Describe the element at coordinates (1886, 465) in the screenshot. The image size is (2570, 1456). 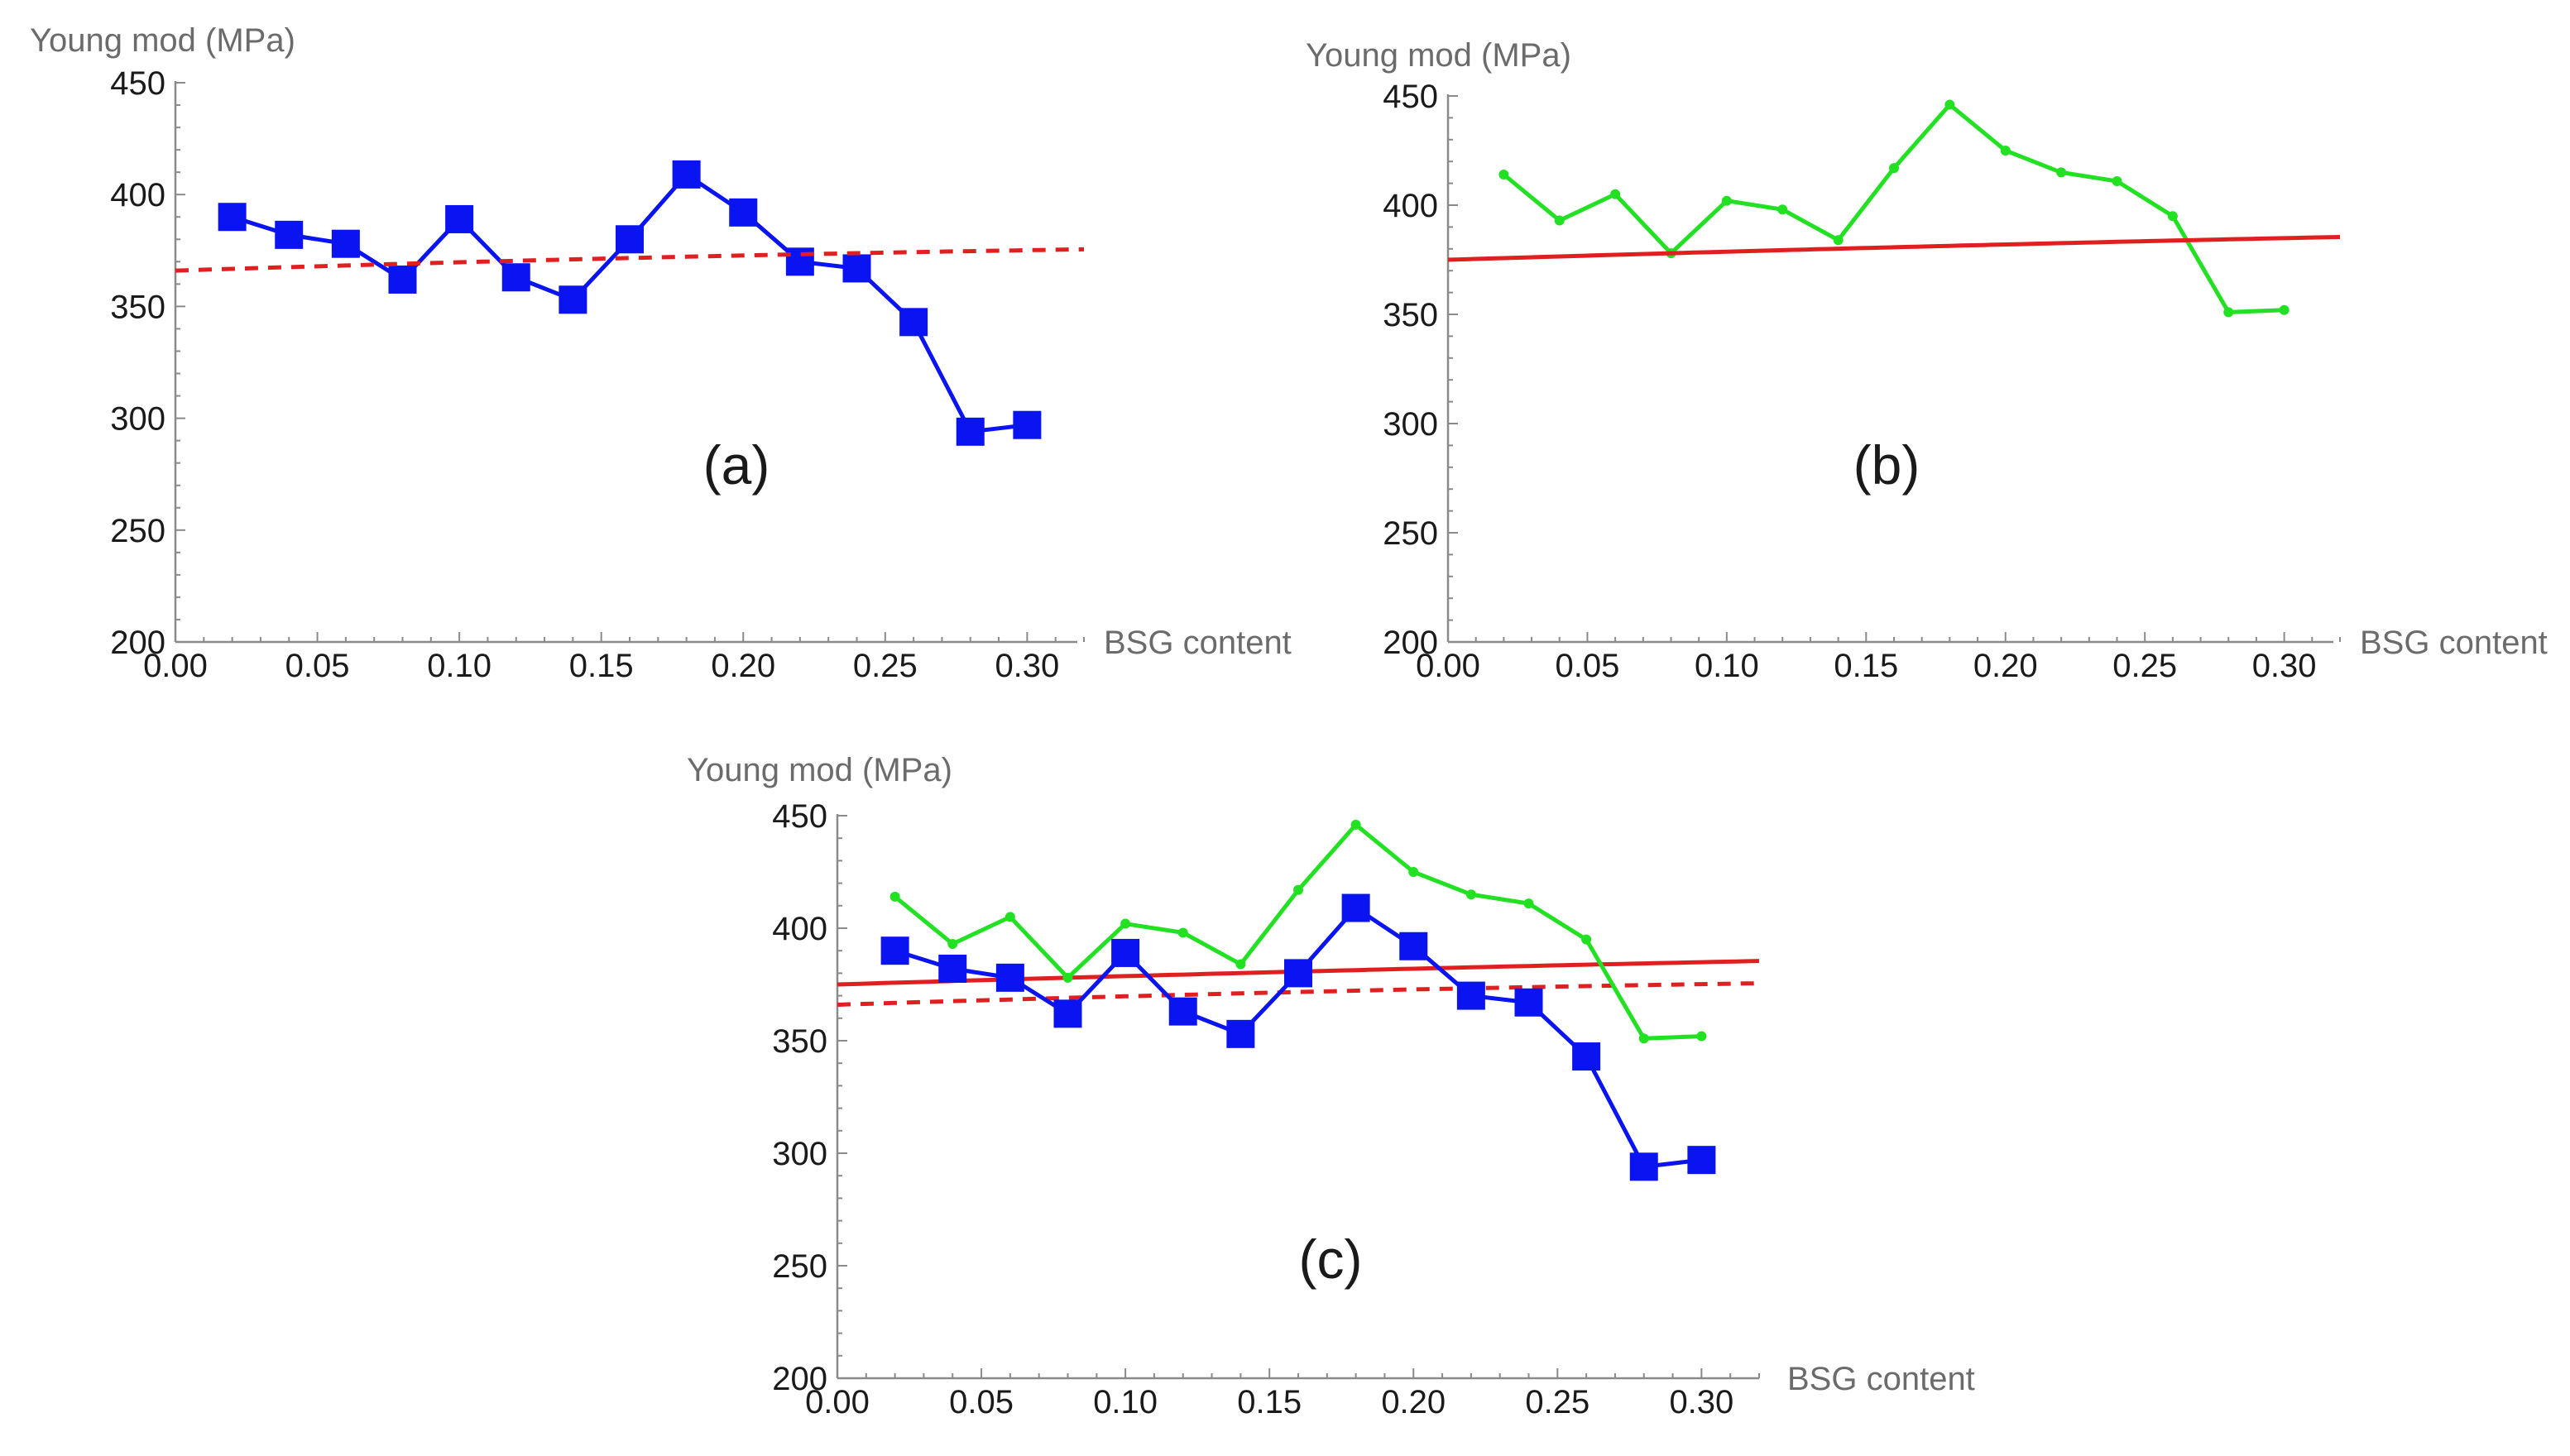
I see `panel-label: (b)` at that location.